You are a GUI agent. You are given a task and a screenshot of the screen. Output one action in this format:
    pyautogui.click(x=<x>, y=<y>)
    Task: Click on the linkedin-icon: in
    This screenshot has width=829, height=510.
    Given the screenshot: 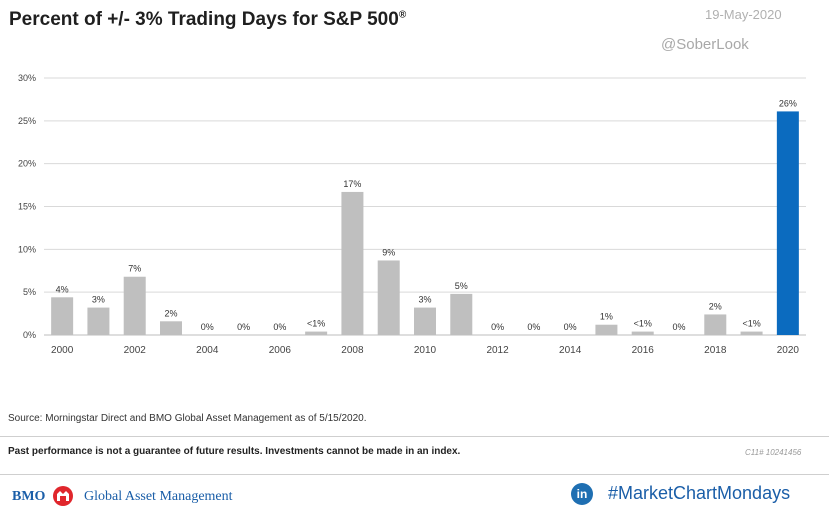 What is the action you would take?
    pyautogui.click(x=582, y=494)
    